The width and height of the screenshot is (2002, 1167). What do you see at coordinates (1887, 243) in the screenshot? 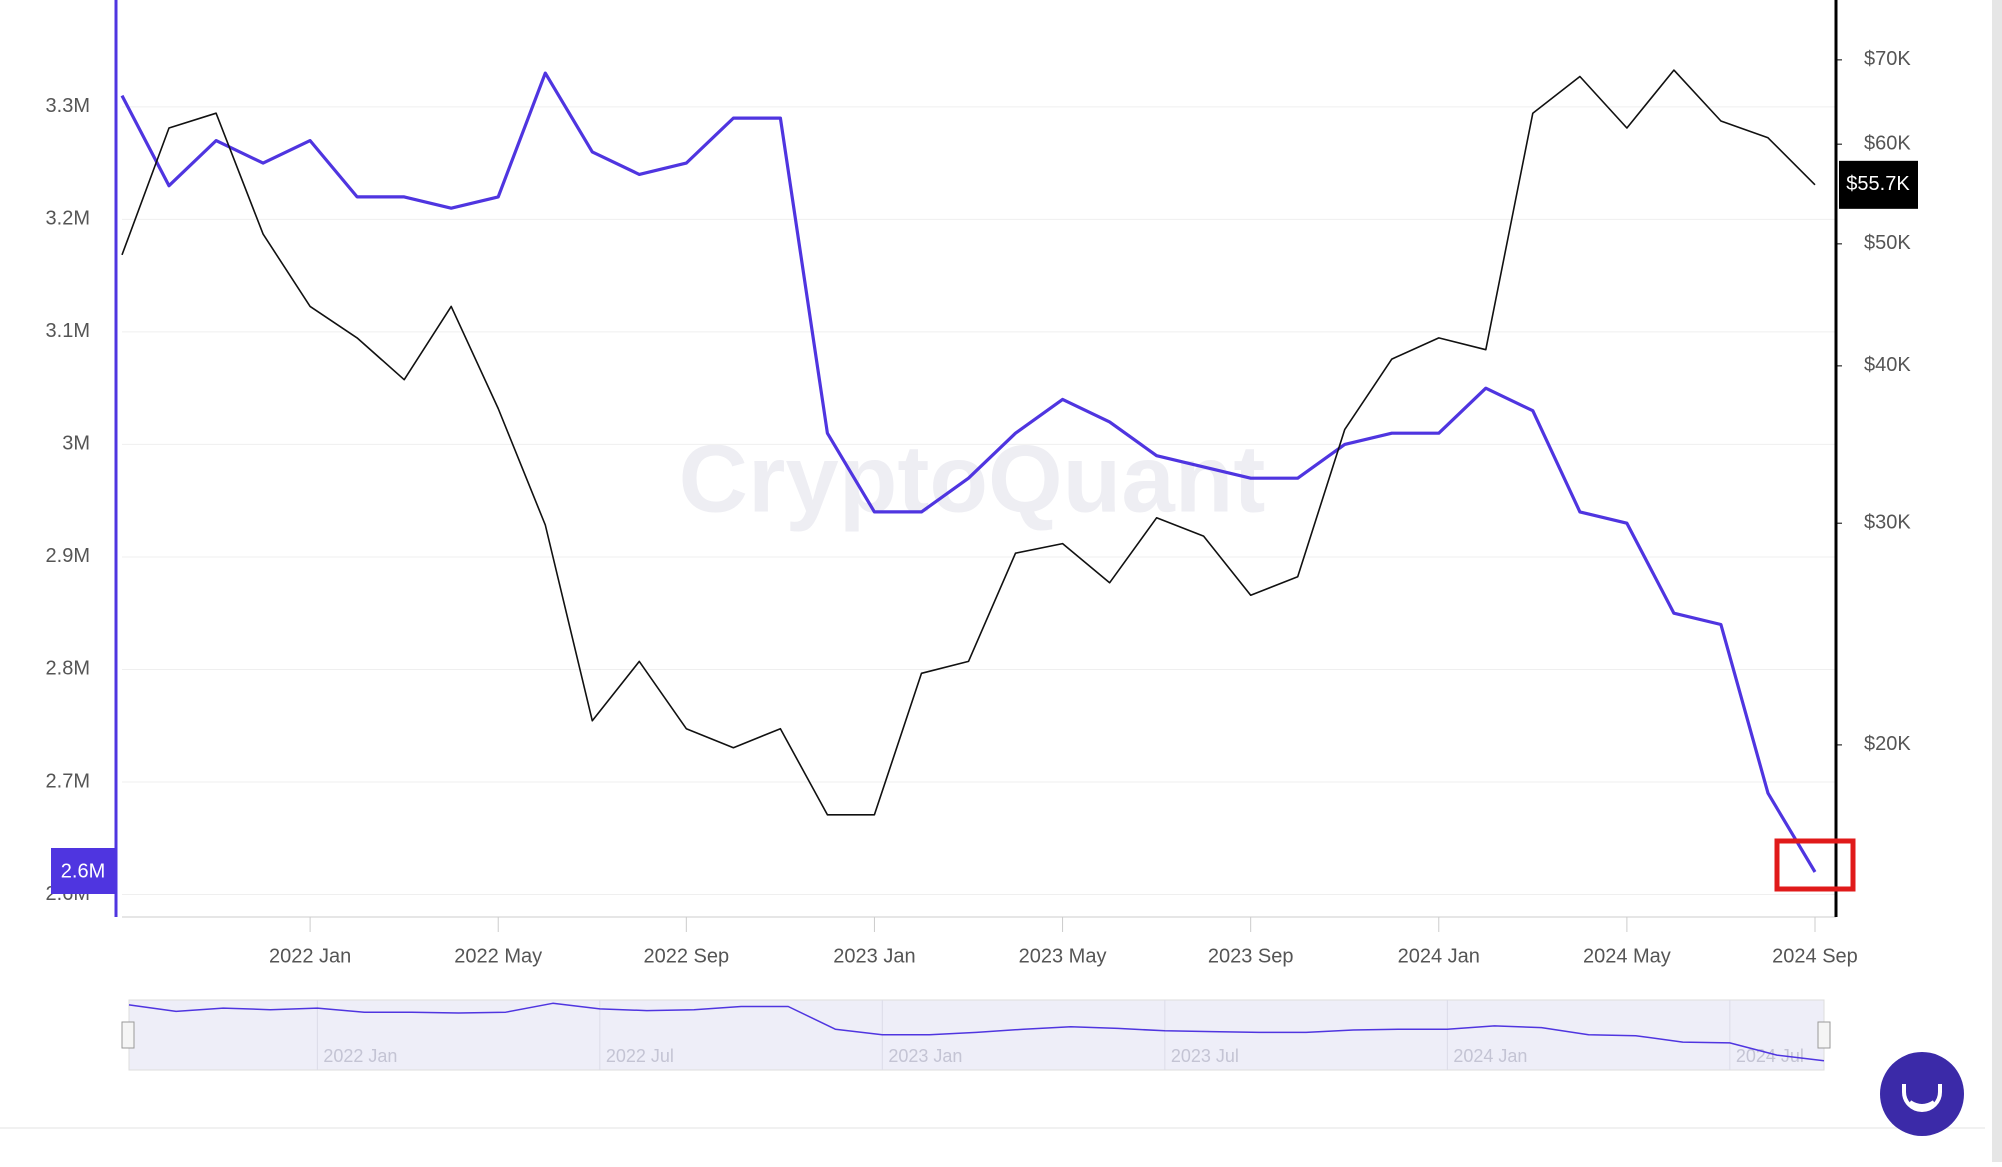
I see `y2-tick-label: $50K` at bounding box center [1887, 243].